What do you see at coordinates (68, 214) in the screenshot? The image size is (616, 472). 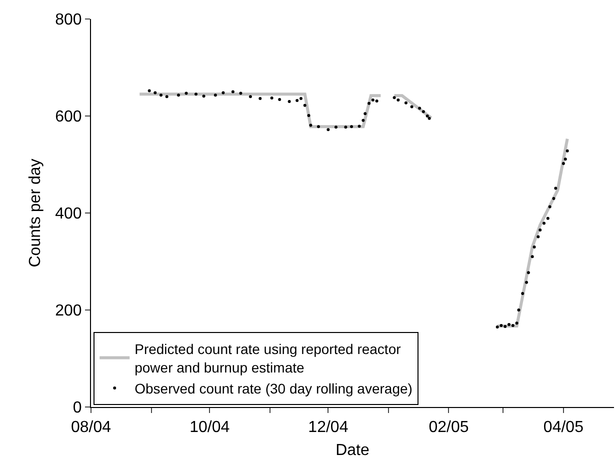 I see `y-tick-label: 400` at bounding box center [68, 214].